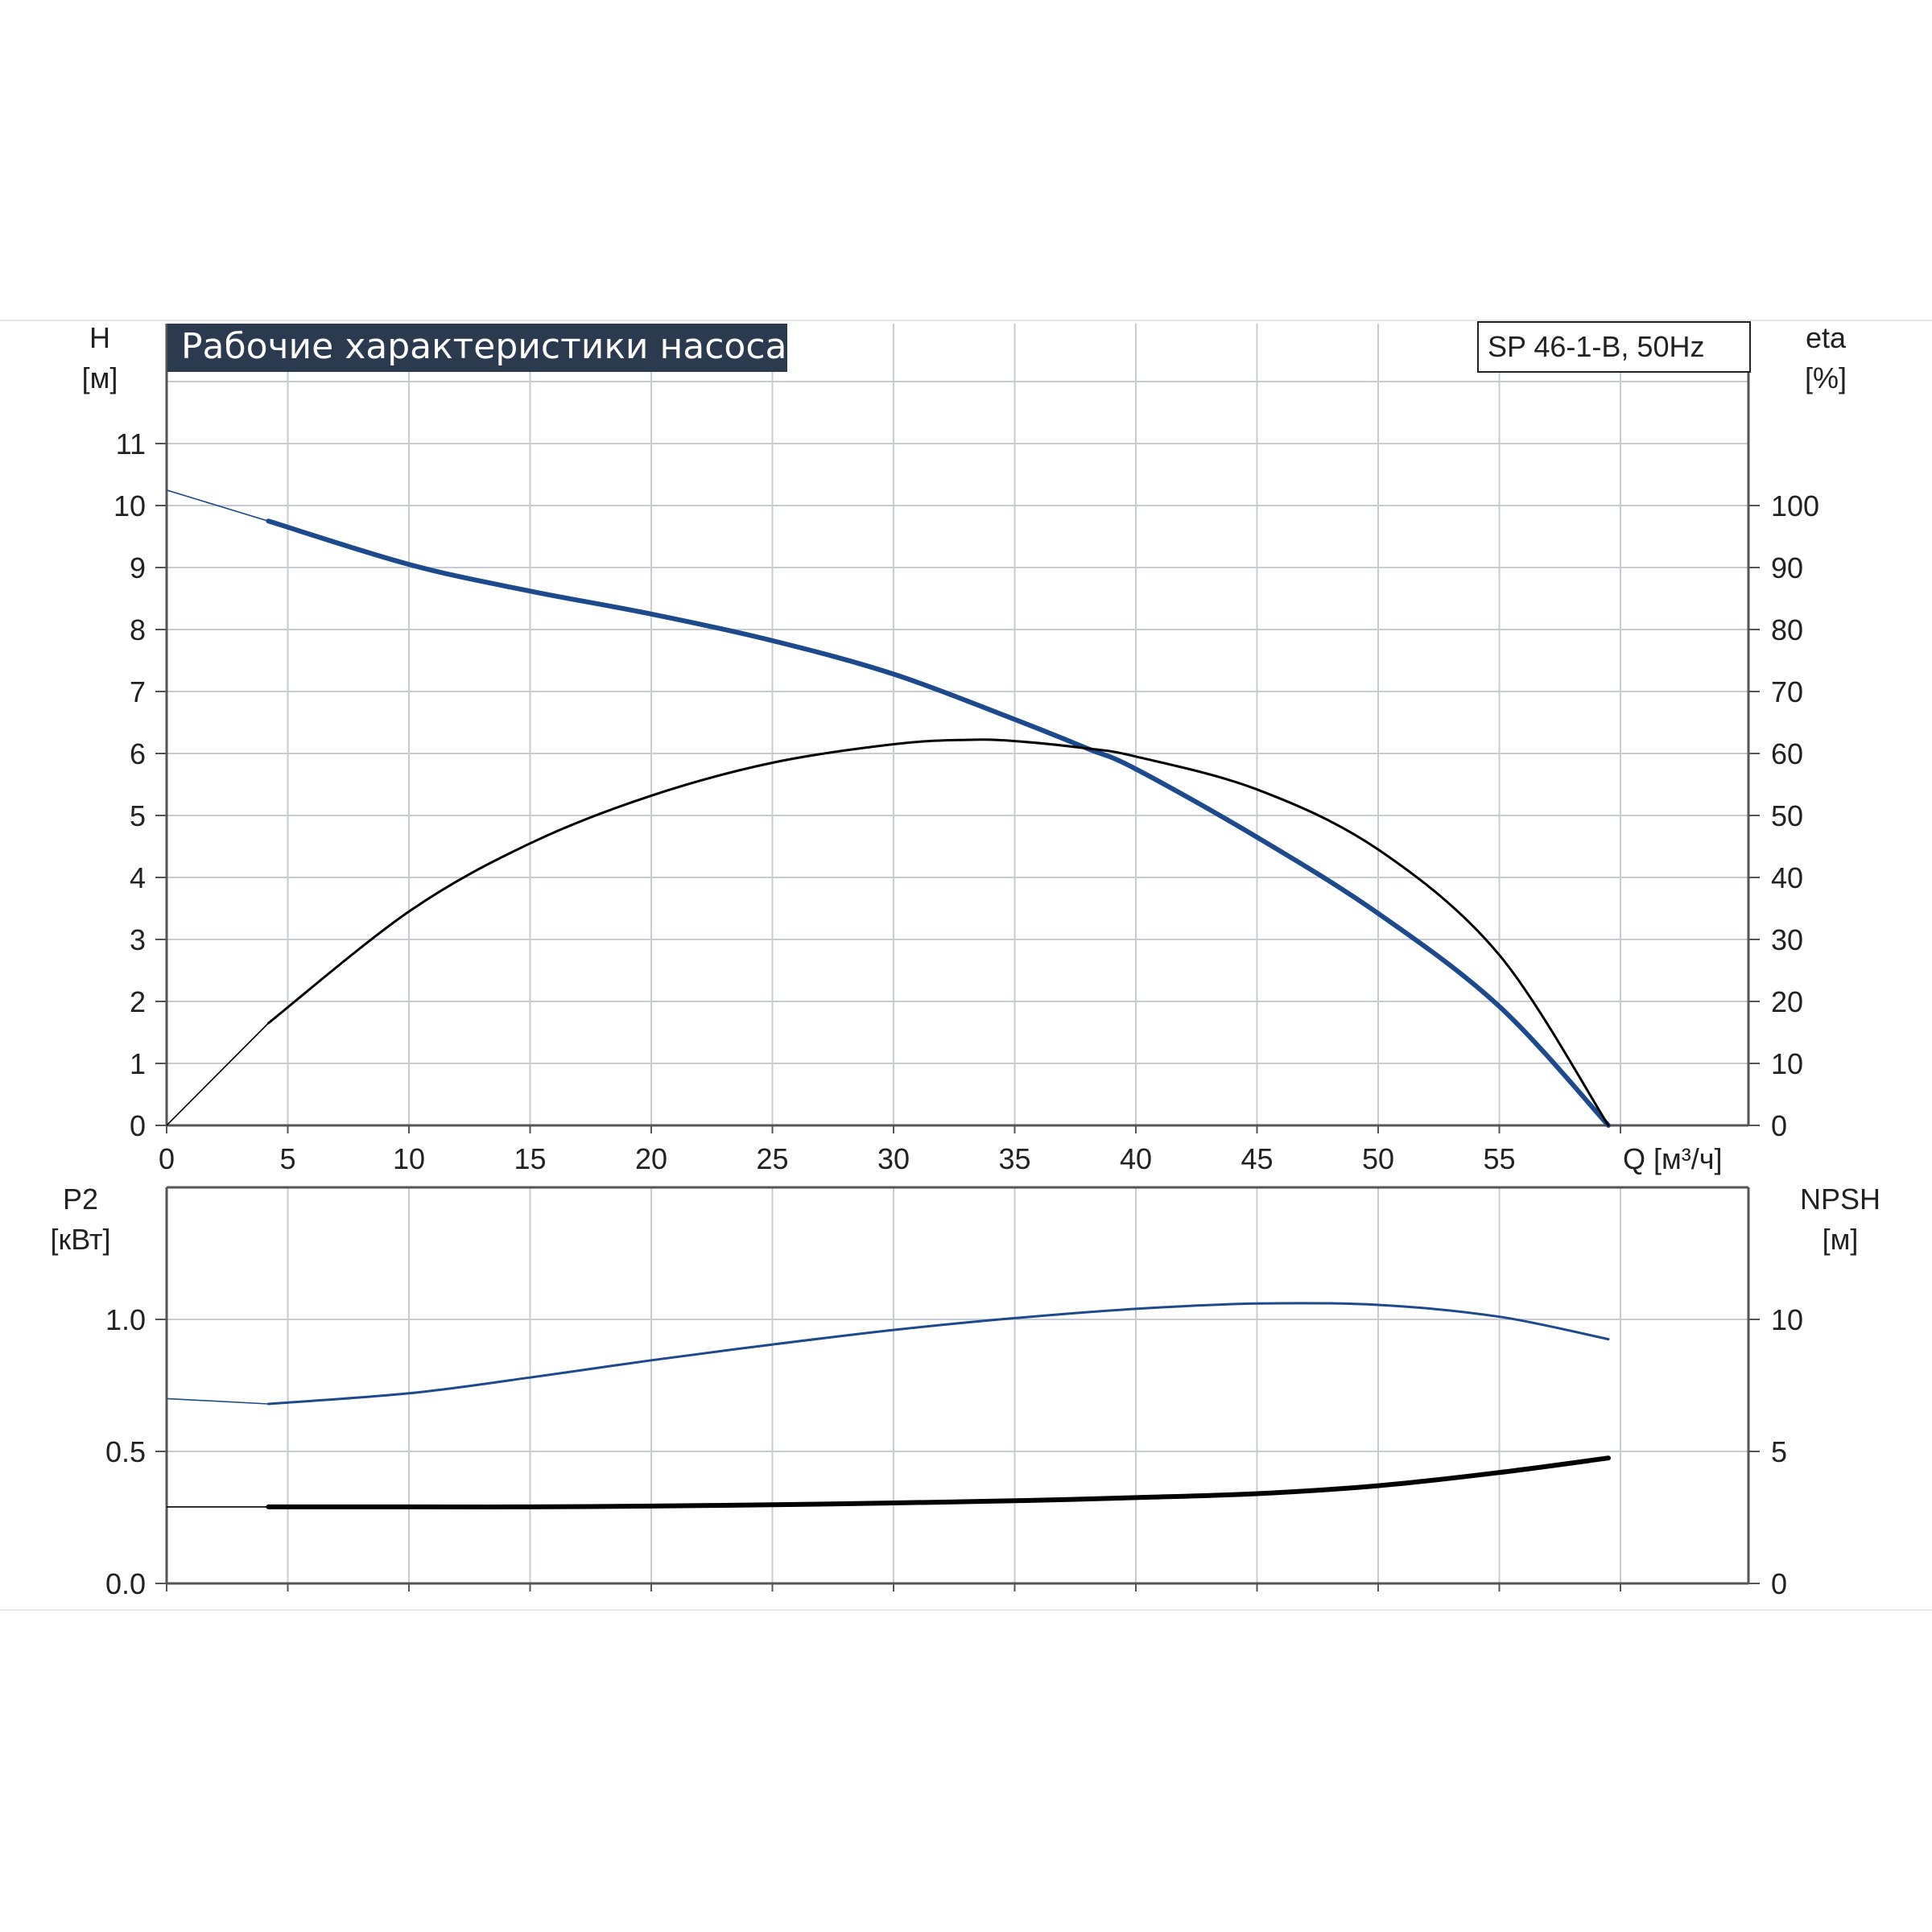  I want to click on bot-series-0-lead, so click(217, 1401).